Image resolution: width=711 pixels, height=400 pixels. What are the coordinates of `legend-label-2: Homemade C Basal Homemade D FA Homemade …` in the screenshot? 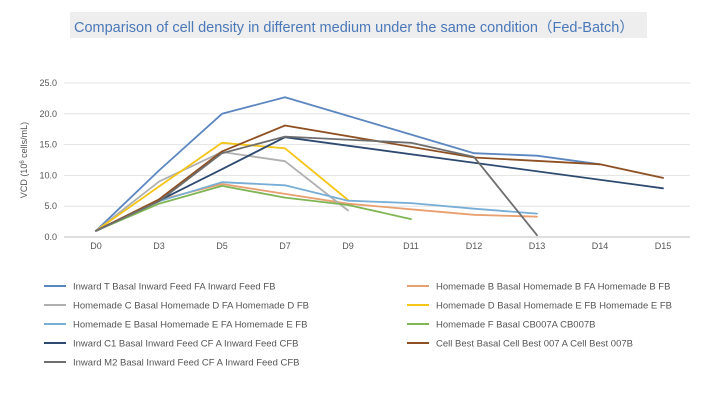 It's located at (191, 306).